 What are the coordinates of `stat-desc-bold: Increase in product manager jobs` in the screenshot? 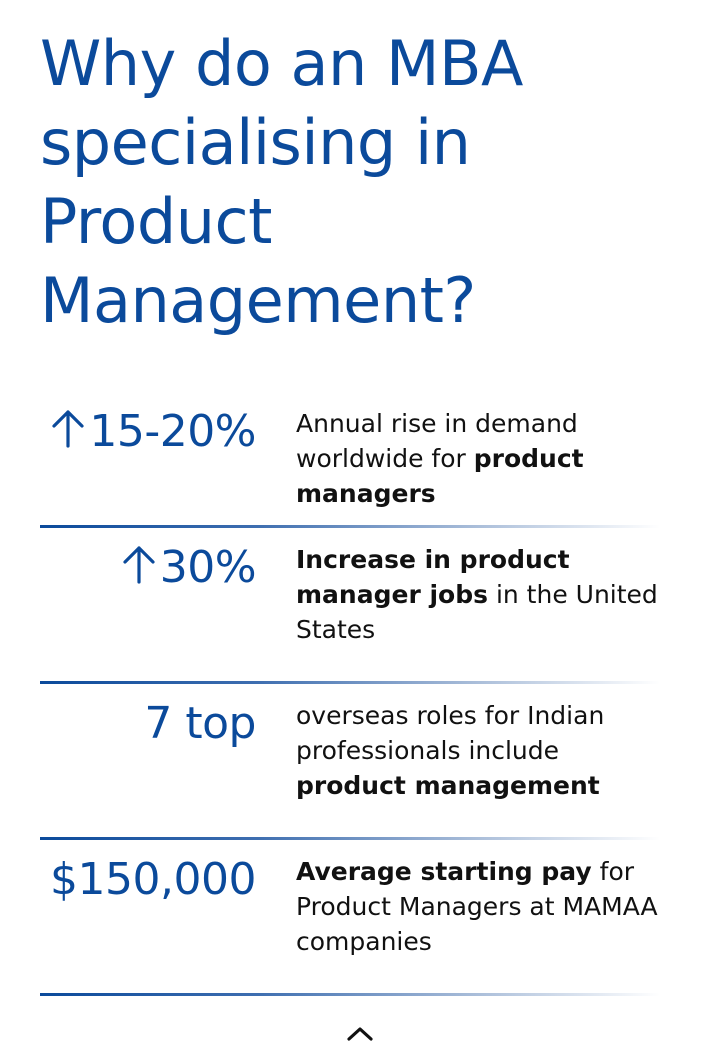 It's located at (433, 577).